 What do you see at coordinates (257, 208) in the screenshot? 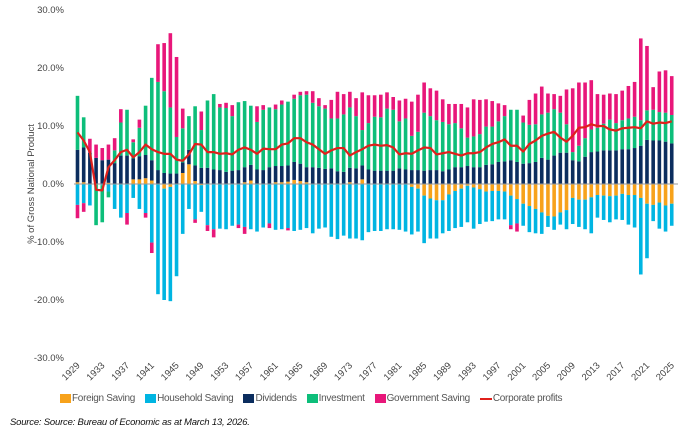
I see `bar-household-saving-1958` at bounding box center [257, 208].